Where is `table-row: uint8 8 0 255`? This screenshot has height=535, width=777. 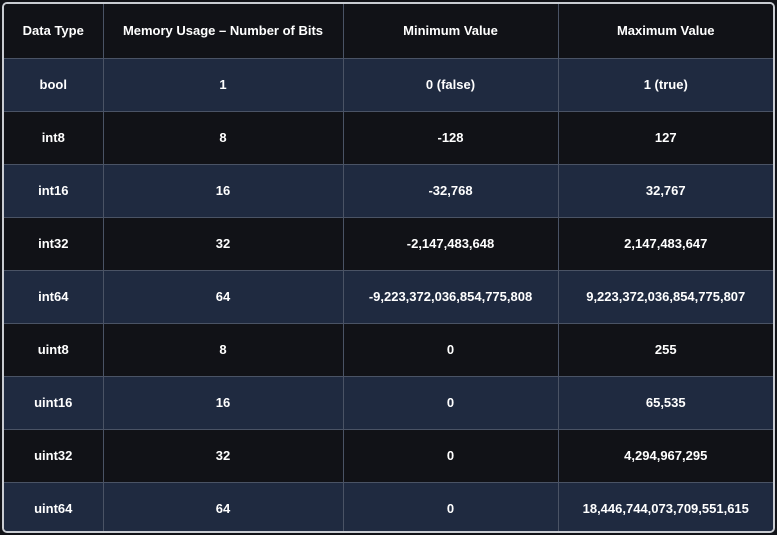
table-row: uint8 8 0 255 is located at coordinates (388, 349).